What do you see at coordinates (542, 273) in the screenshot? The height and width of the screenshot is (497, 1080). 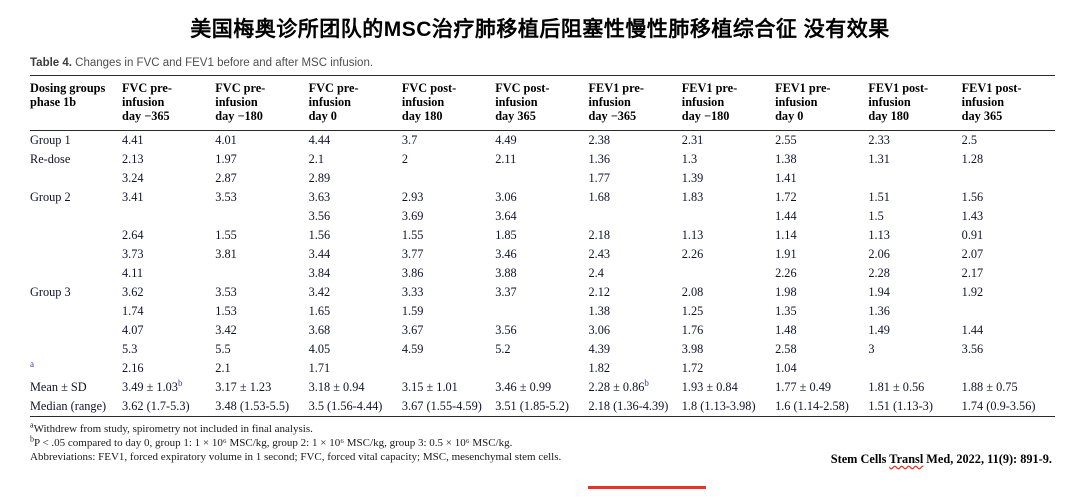 I see `table-row: 4.11 3.84 3.86 3.88 2.4 2.26 2.28 2.17` at bounding box center [542, 273].